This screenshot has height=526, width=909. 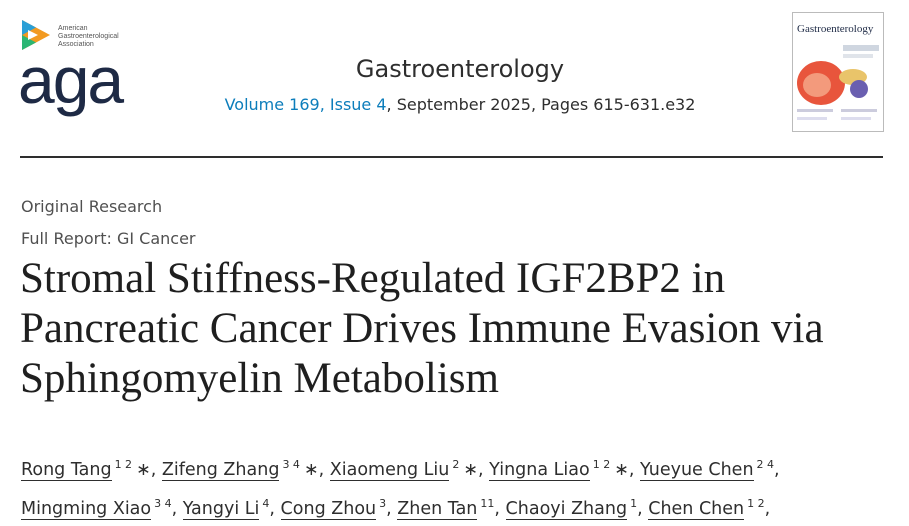 What do you see at coordinates (86, 509) in the screenshot?
I see `author-name: Mingming Xiao` at bounding box center [86, 509].